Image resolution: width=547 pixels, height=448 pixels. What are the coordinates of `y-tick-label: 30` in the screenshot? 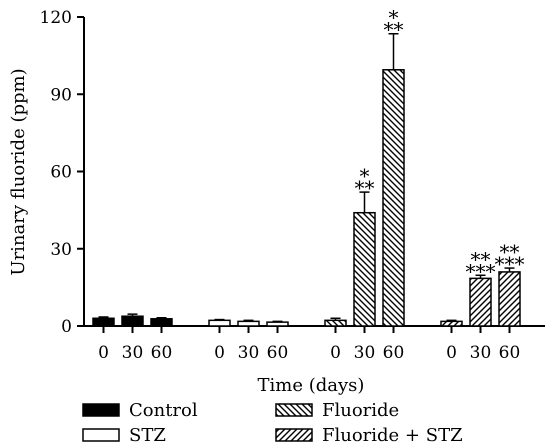 It's located at (61, 250).